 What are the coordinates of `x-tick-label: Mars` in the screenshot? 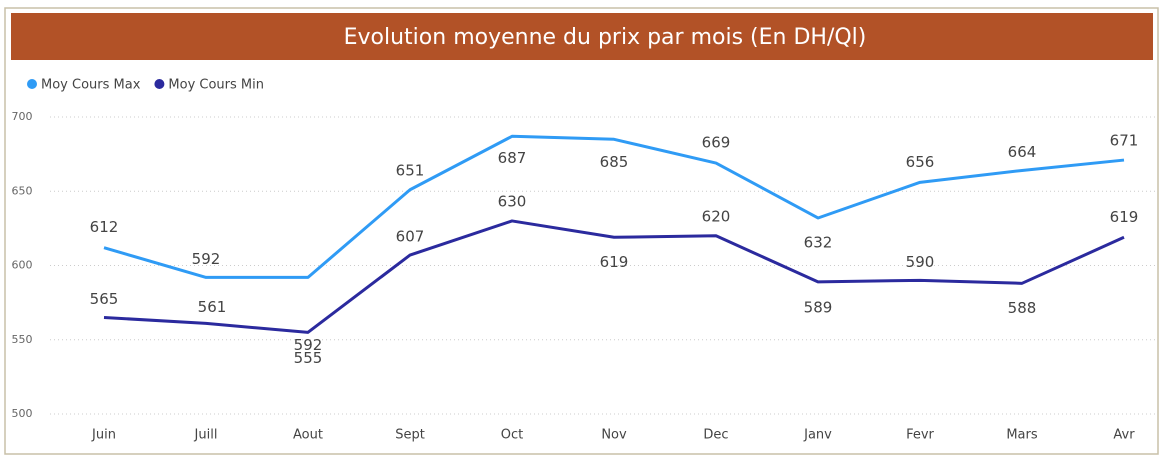 It's located at (1022, 435).